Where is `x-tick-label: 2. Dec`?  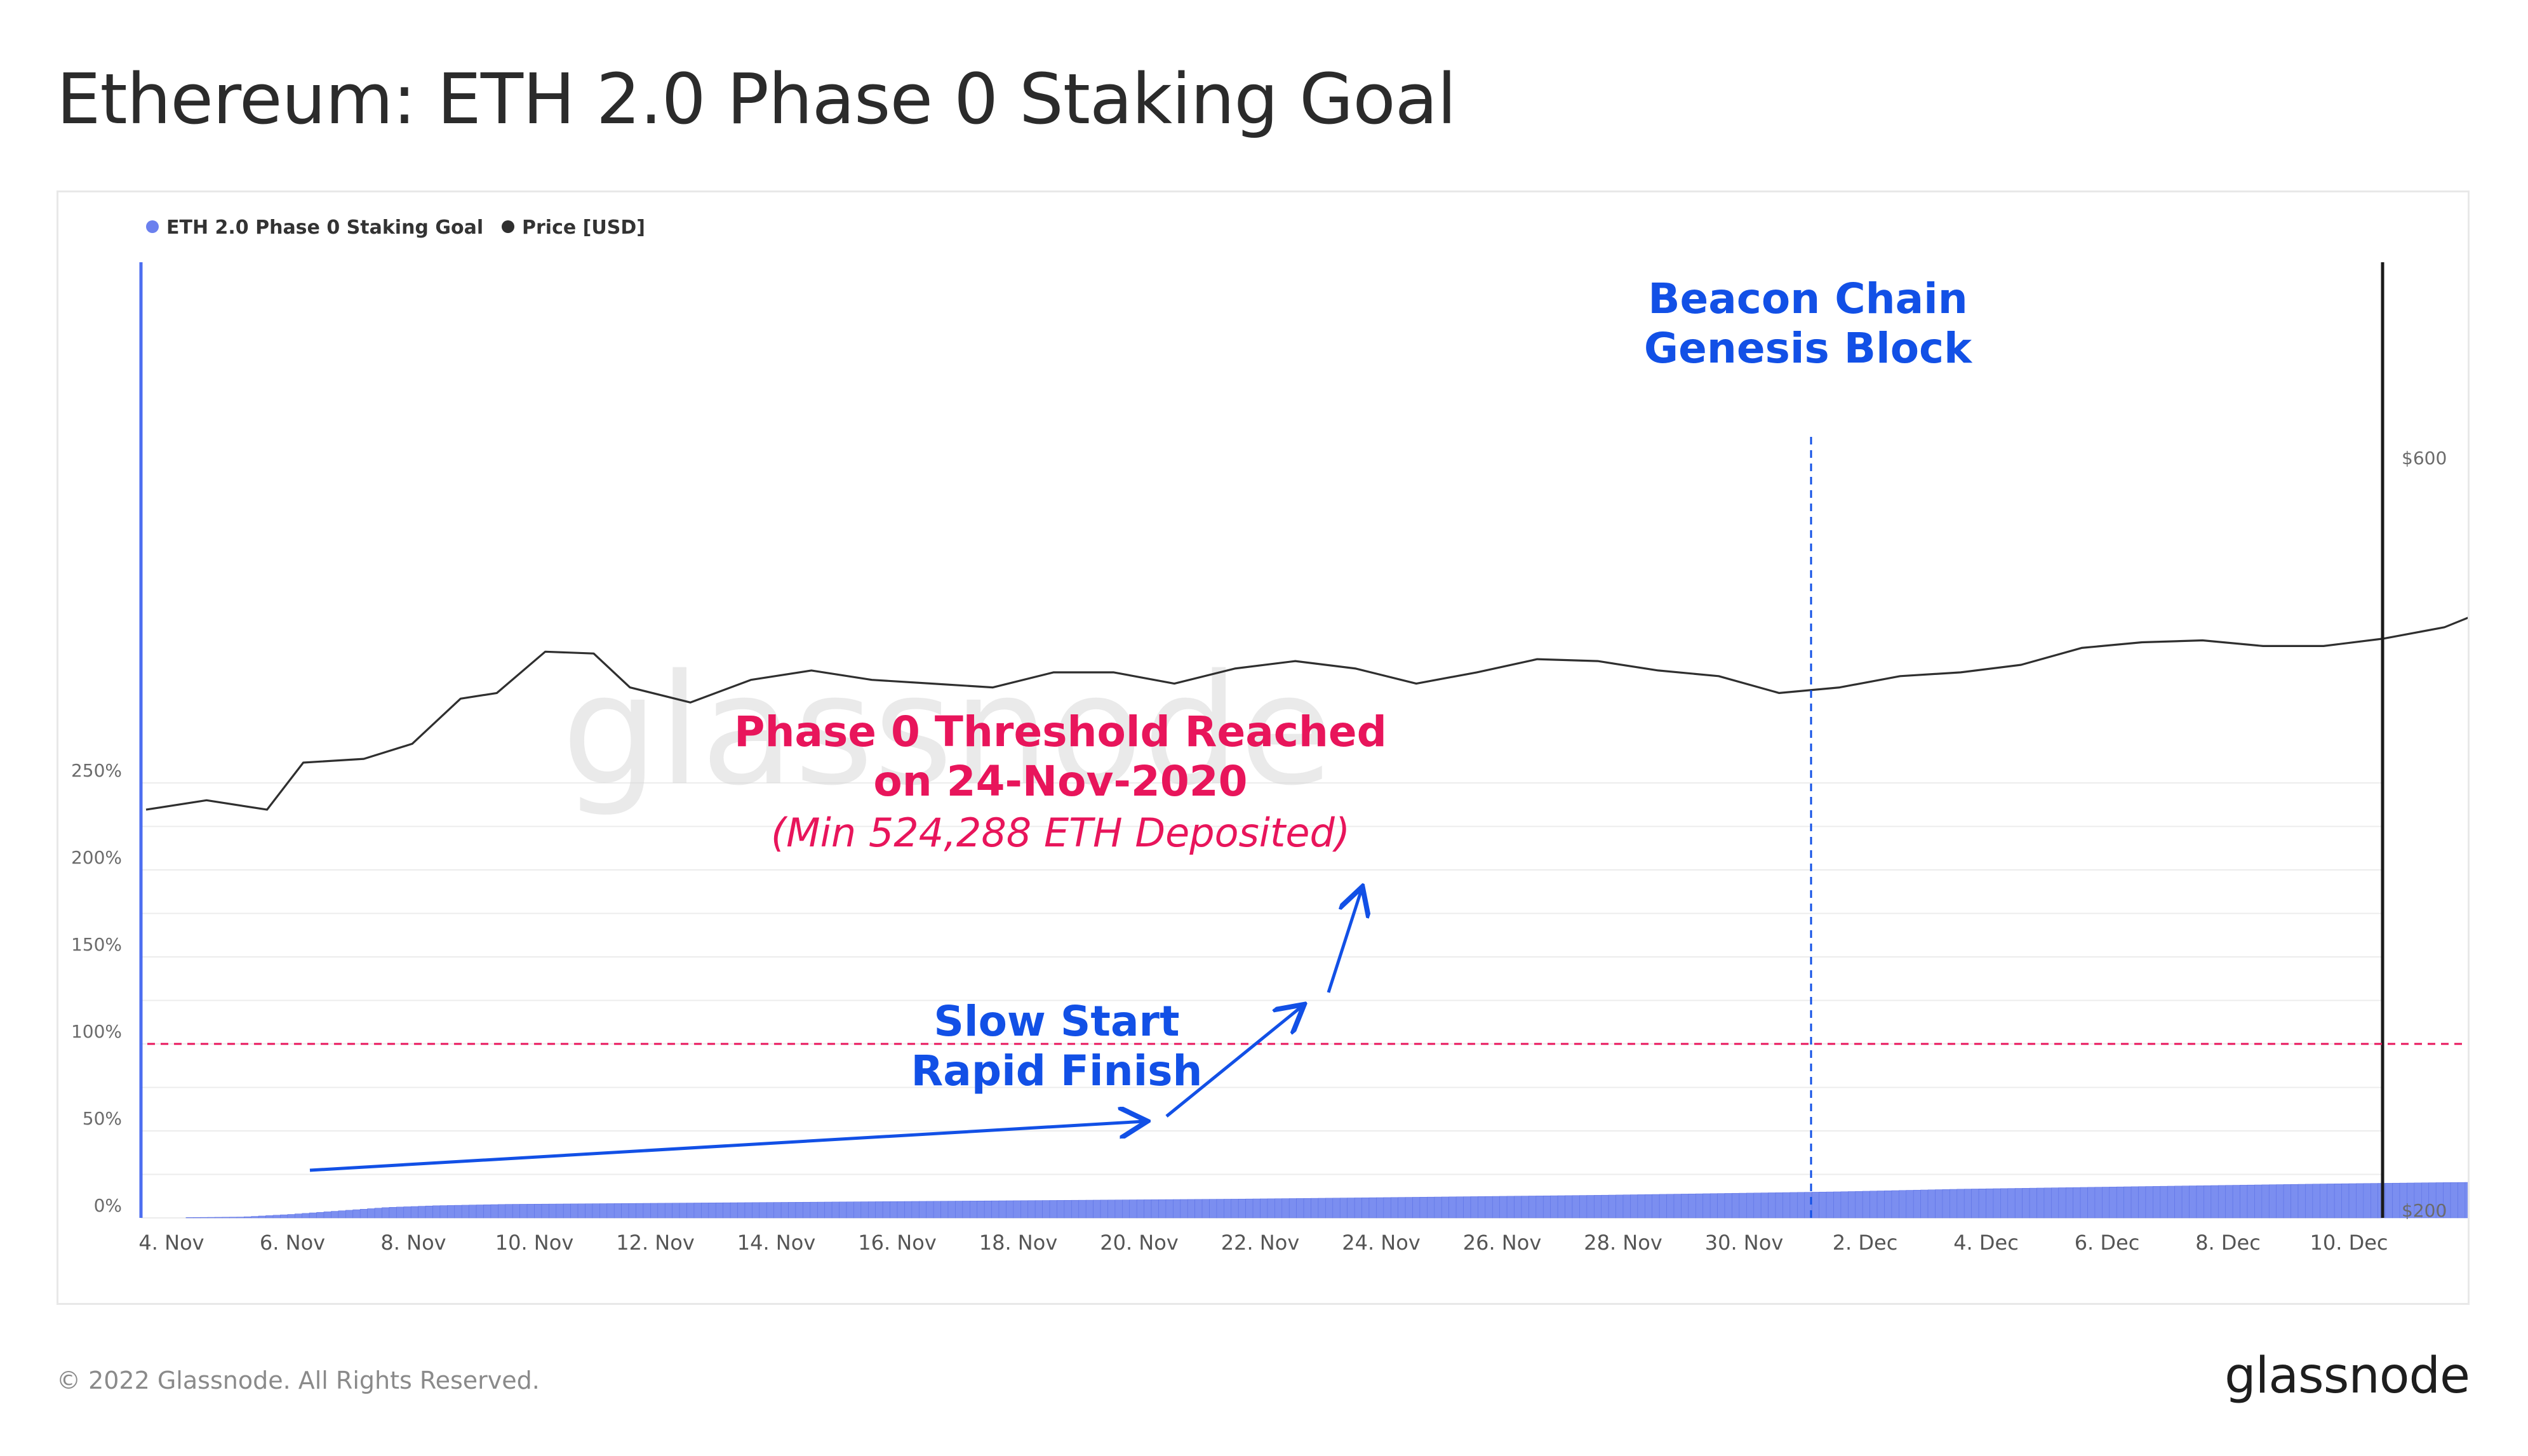 x-tick-label: 2. Dec is located at coordinates (1865, 1243).